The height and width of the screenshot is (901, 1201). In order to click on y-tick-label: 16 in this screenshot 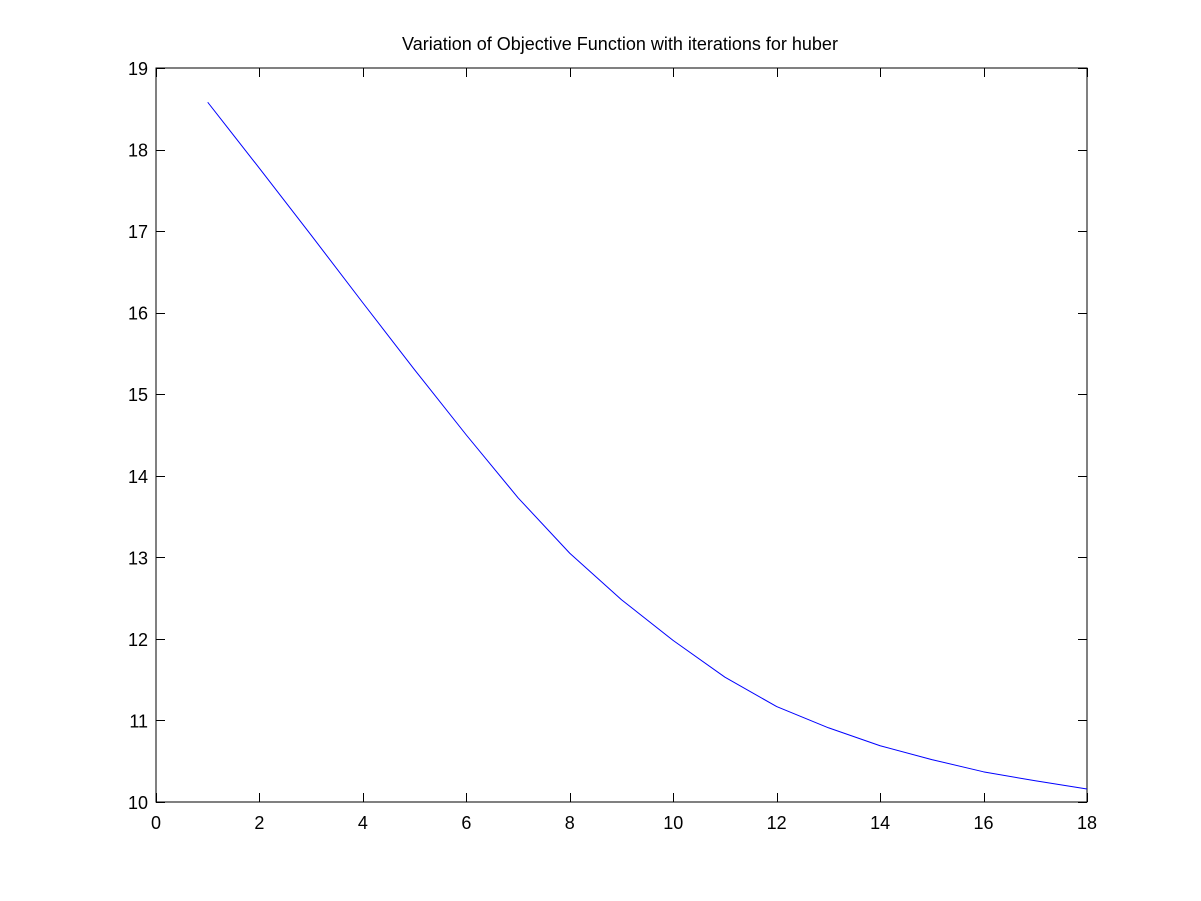, I will do `click(138, 314)`.